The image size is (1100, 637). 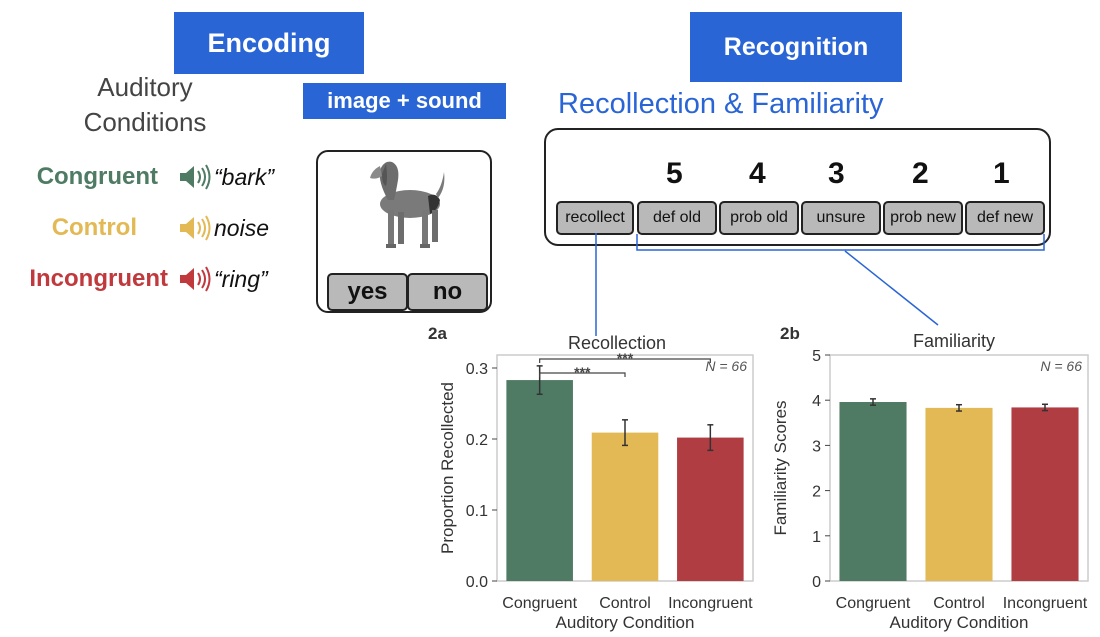 I want to click on y-tick-label: 0, so click(x=816, y=582).